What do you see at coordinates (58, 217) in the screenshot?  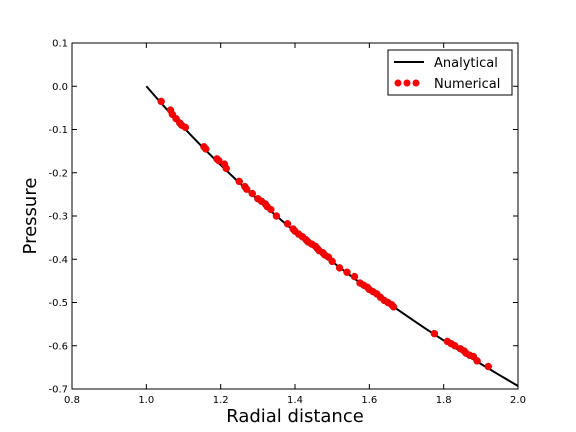 I see `y-tick-label: -0.3` at bounding box center [58, 217].